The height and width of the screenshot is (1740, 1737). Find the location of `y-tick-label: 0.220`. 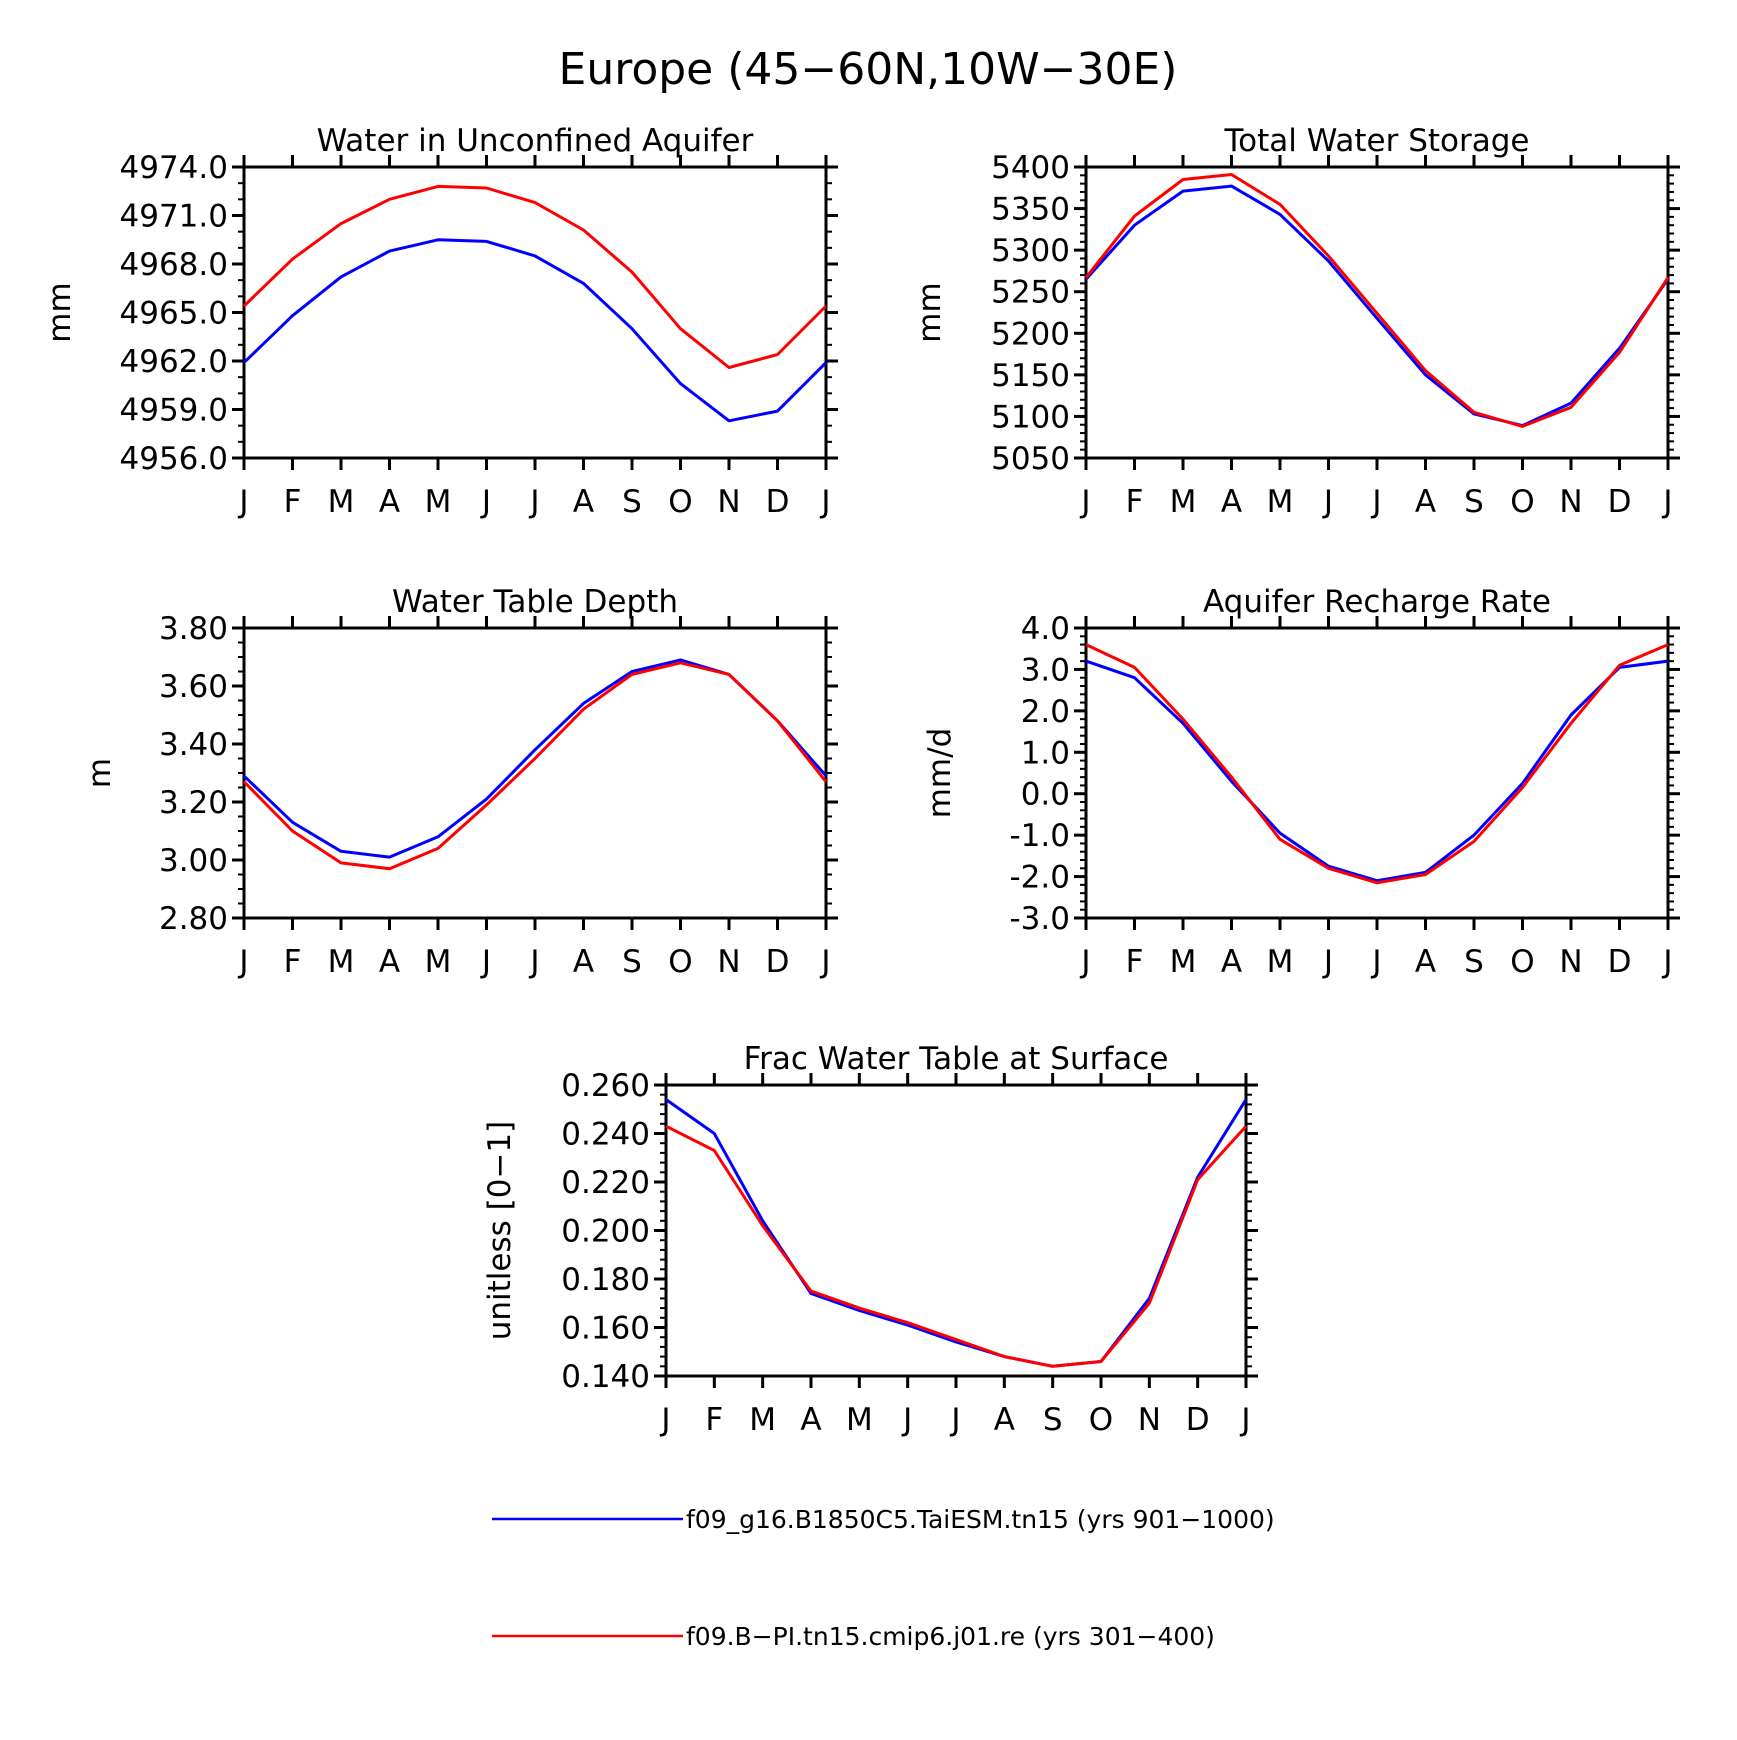

y-tick-label: 0.220 is located at coordinates (605, 1183).